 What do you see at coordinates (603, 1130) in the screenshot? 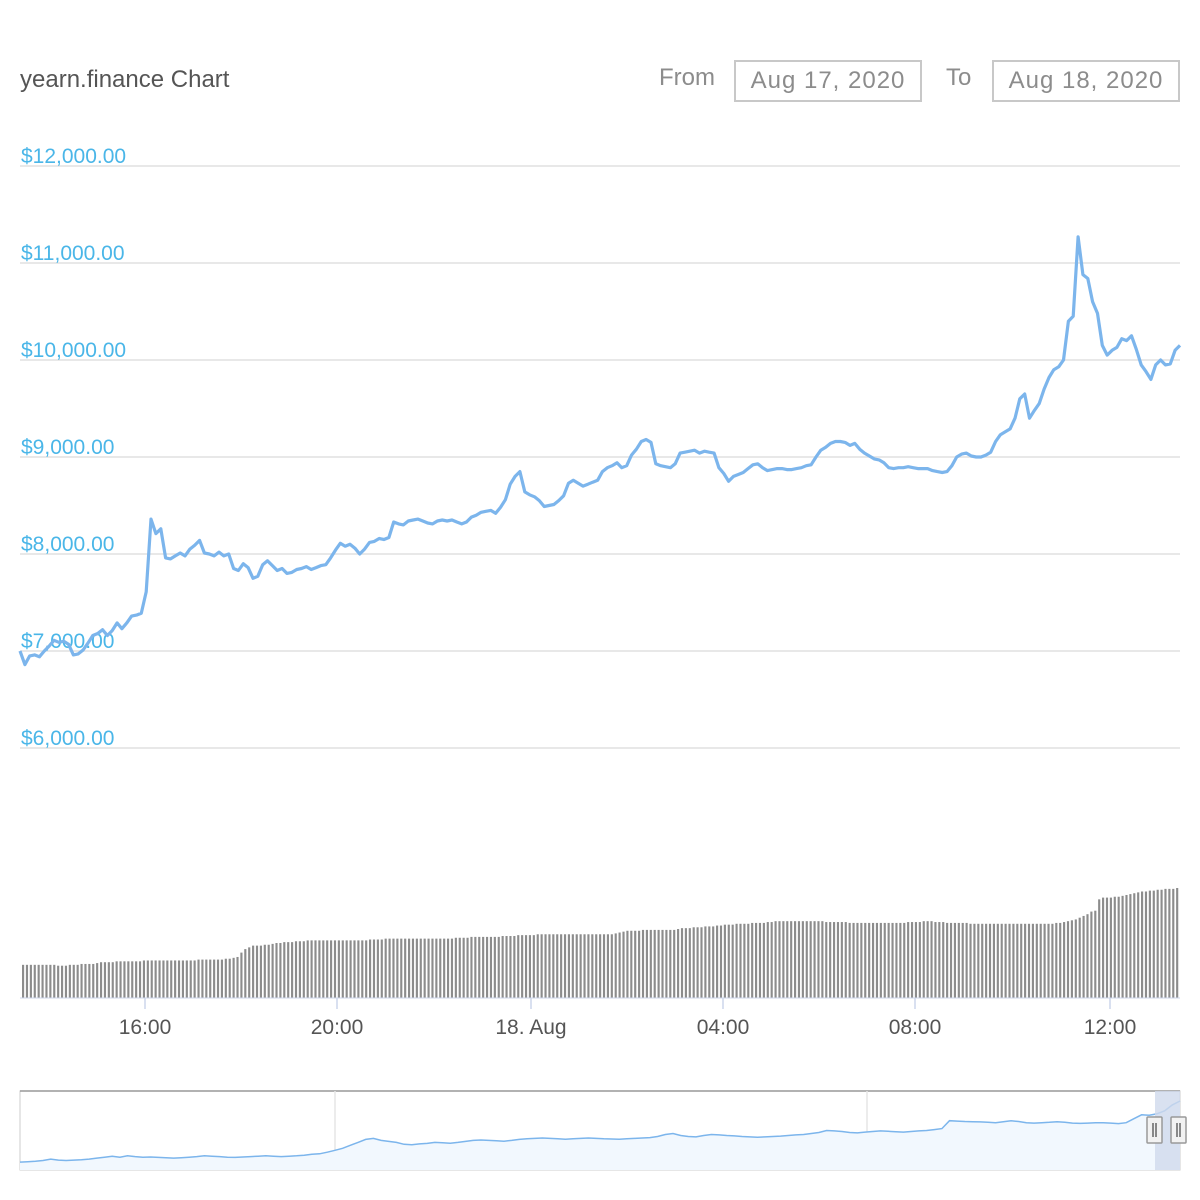
I see `navigator: 27. Jul10. Aug` at bounding box center [603, 1130].